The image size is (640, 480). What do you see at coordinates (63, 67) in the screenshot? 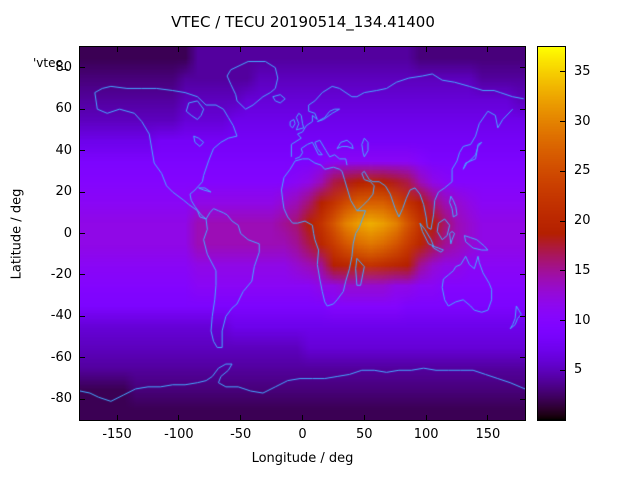
I see `y-tick-label: 80` at bounding box center [63, 67].